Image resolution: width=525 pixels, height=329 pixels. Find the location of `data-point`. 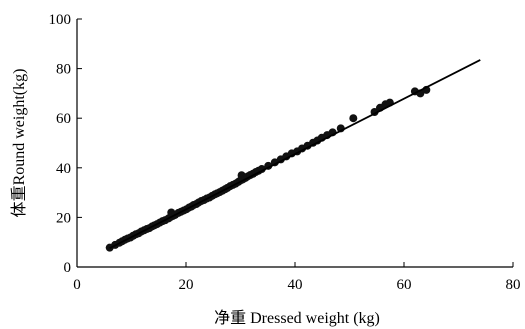

data-point is located at coordinates (353, 118).